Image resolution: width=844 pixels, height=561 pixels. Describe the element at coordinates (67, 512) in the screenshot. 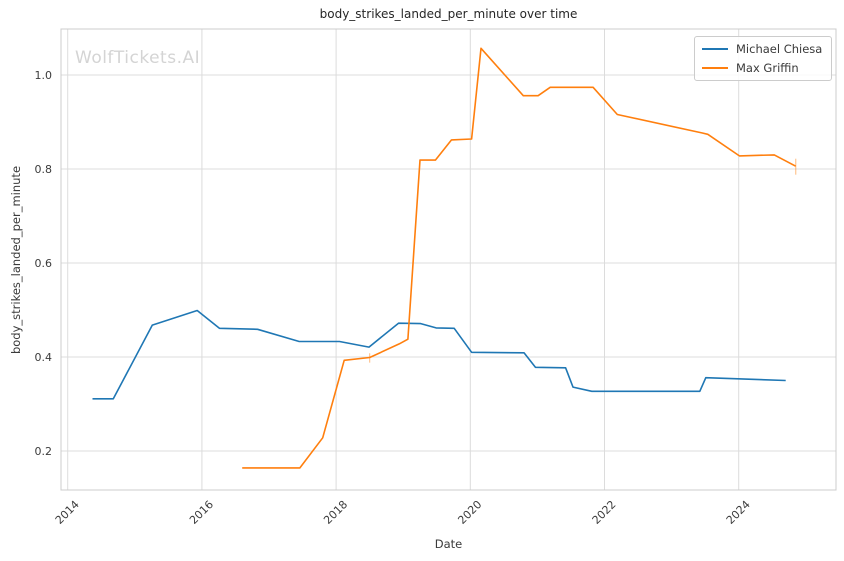

I see `tick-label-x-2014: 2014` at that location.